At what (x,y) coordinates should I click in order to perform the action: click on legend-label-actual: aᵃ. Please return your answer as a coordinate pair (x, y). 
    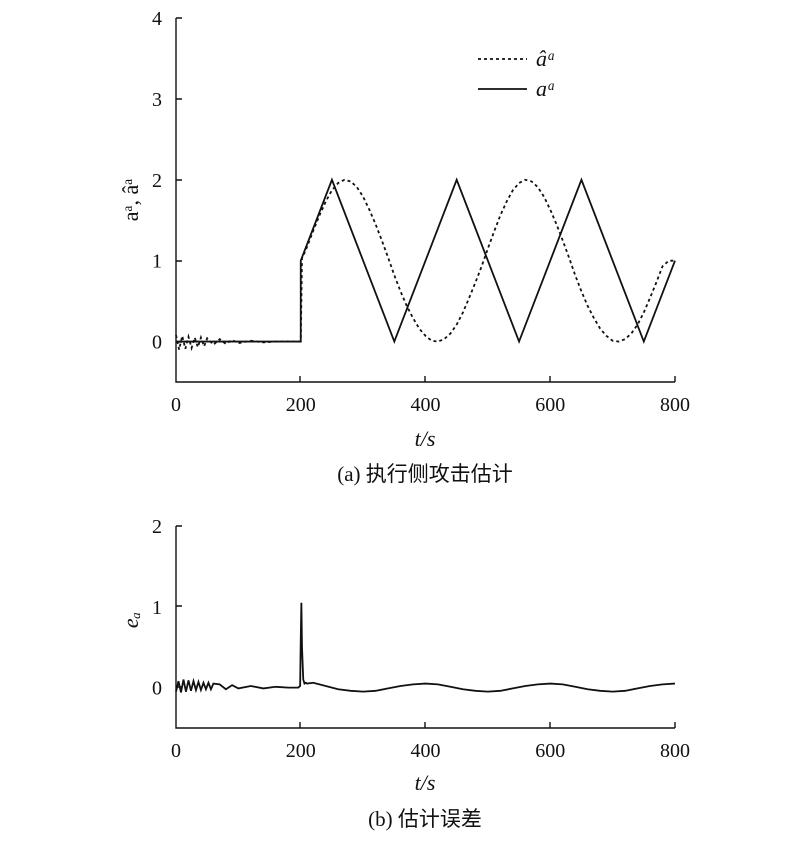
    Looking at the image, I should click on (546, 88).